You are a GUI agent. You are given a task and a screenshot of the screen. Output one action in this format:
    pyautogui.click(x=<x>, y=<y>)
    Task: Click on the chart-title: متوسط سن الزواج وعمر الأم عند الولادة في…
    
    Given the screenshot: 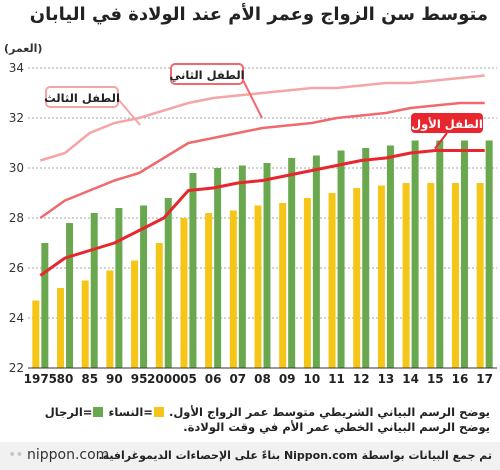 What is the action you would take?
    pyautogui.click(x=258, y=14)
    